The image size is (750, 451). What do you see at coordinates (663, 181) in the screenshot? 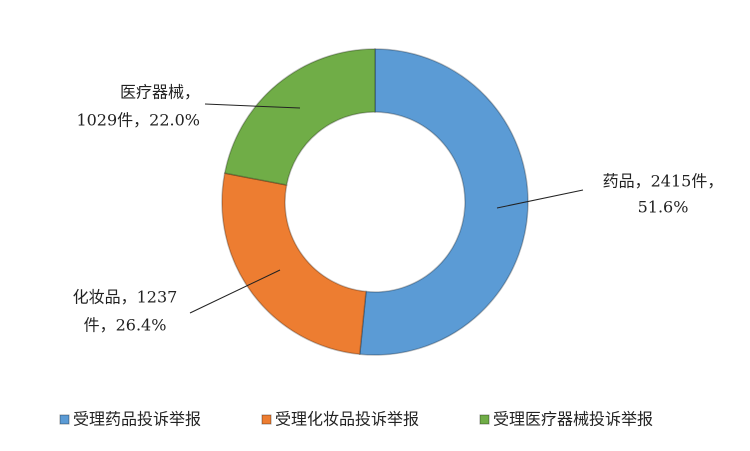
I see `data-label: 药品，2415件，` at bounding box center [663, 181].